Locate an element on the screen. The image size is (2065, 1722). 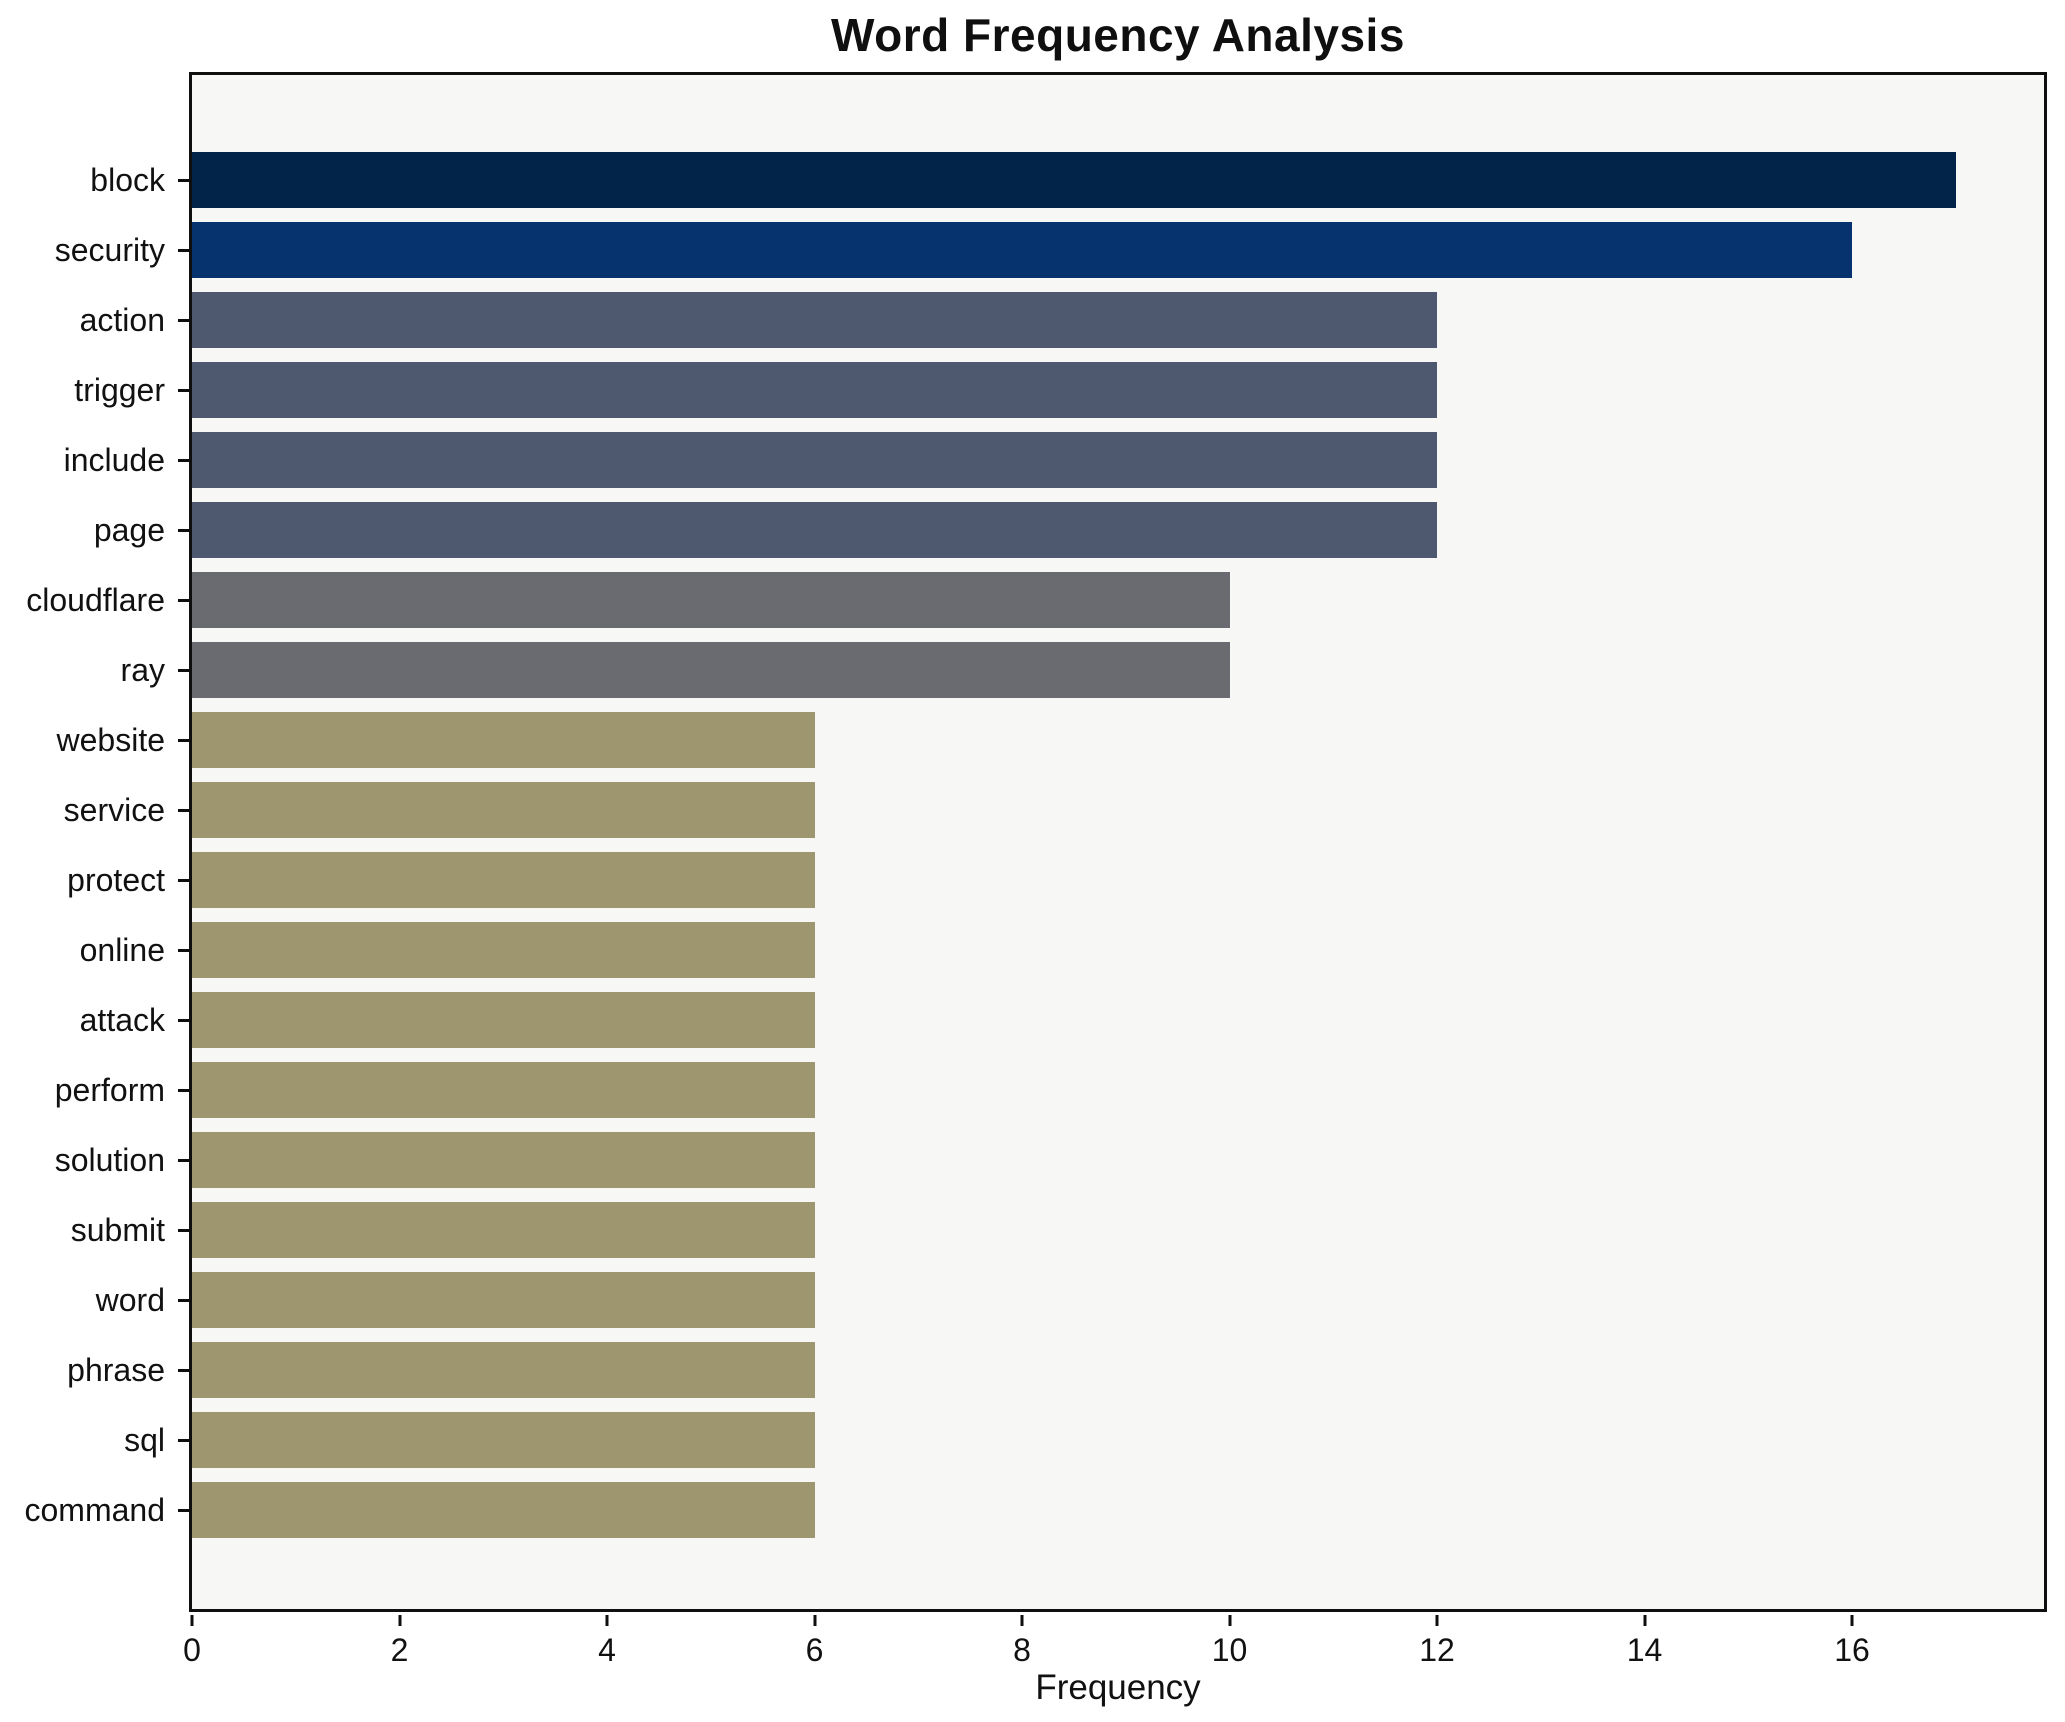
x-tick-label-12: 12 is located at coordinates (1437, 1650).